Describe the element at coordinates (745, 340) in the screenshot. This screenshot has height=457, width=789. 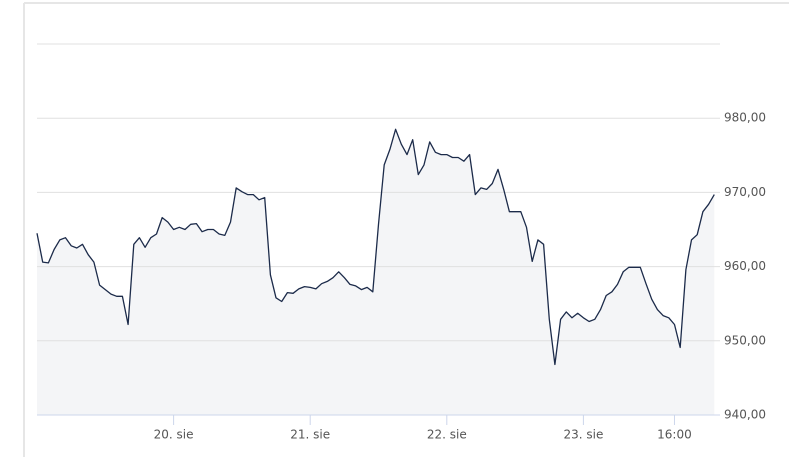
I see `y-tick-label: 950,00` at that location.